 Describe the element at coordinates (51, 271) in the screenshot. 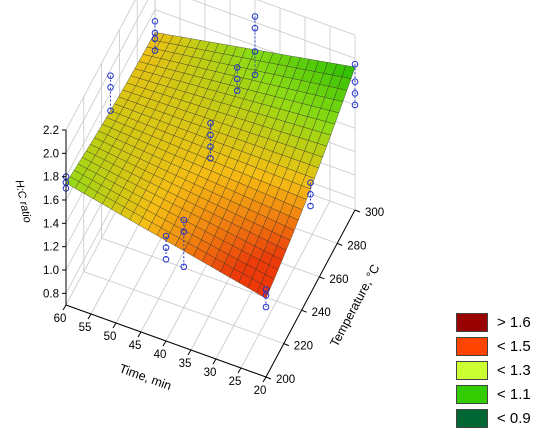

I see `z-tick-label: 1.0` at that location.